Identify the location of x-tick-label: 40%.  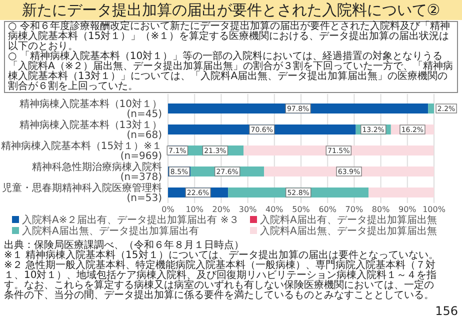
(275, 209).